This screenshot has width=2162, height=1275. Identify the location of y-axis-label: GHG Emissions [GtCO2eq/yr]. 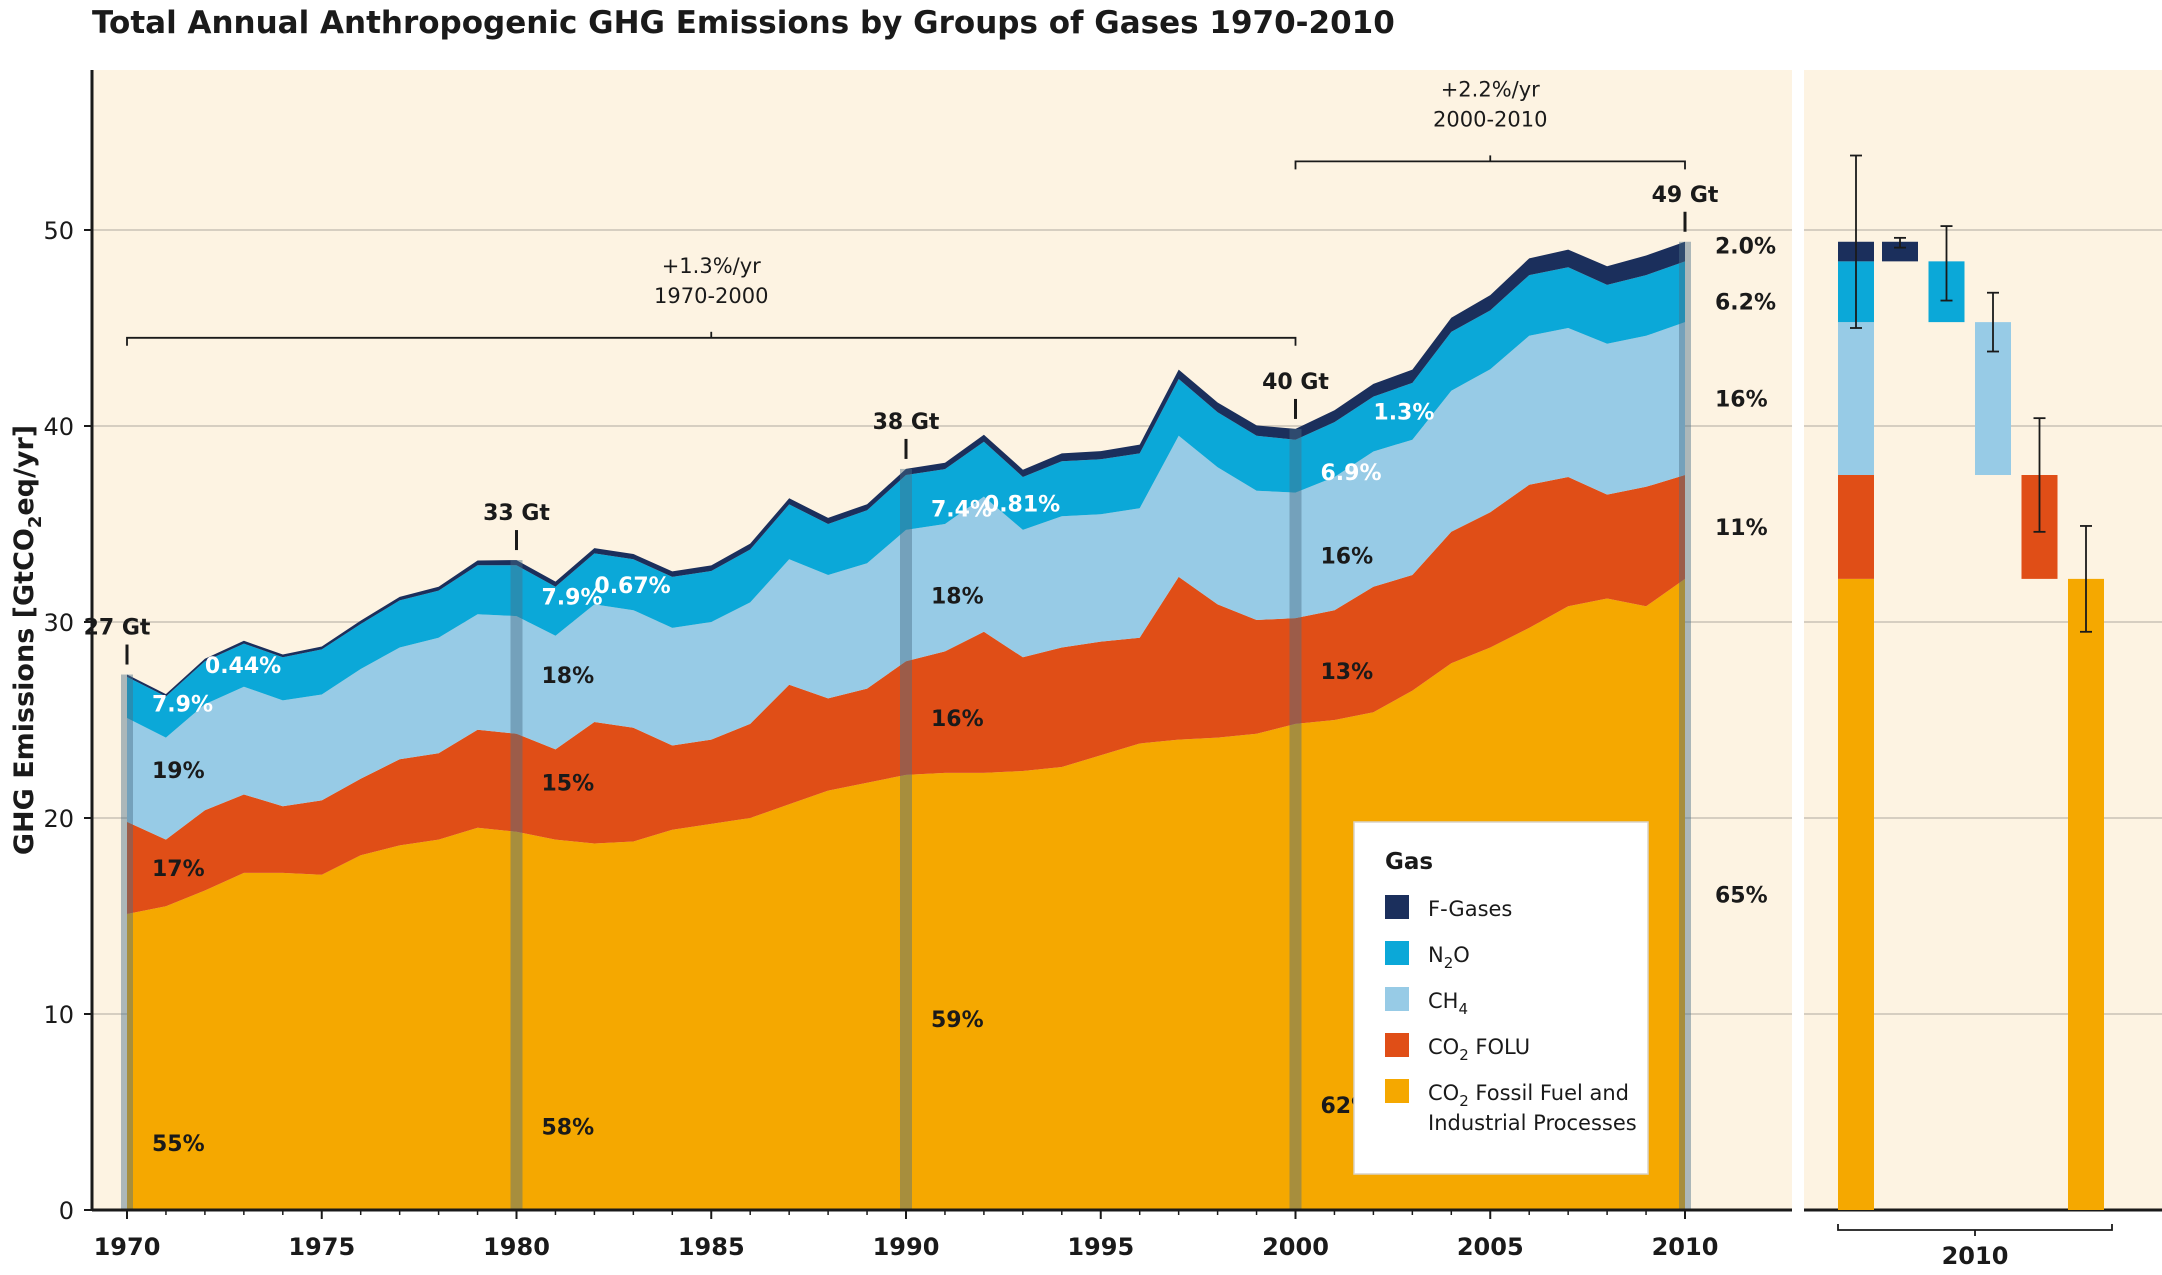
(27, 640).